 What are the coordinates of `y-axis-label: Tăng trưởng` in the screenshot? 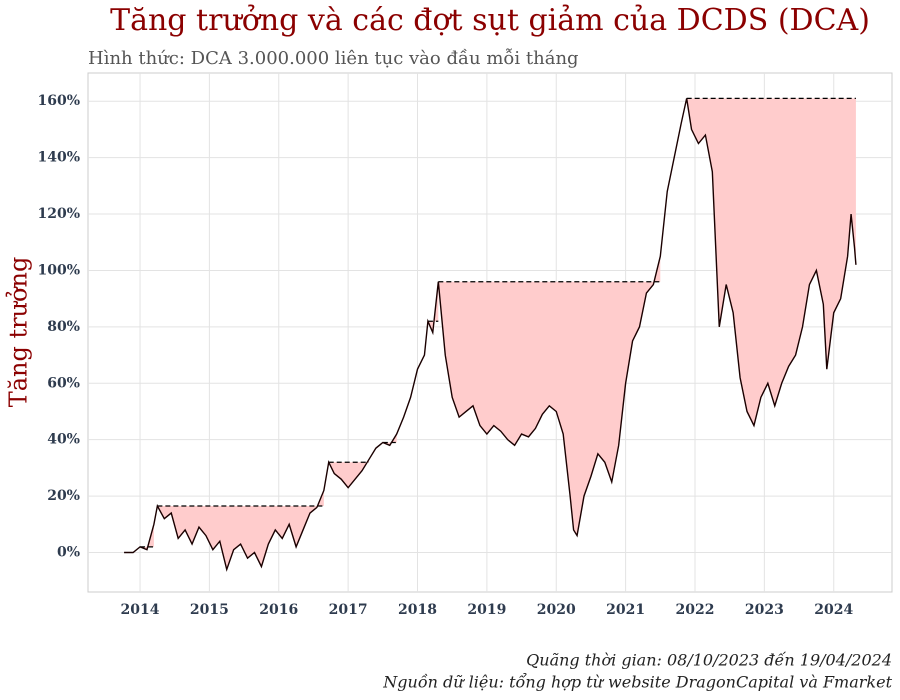 It's located at (19, 332).